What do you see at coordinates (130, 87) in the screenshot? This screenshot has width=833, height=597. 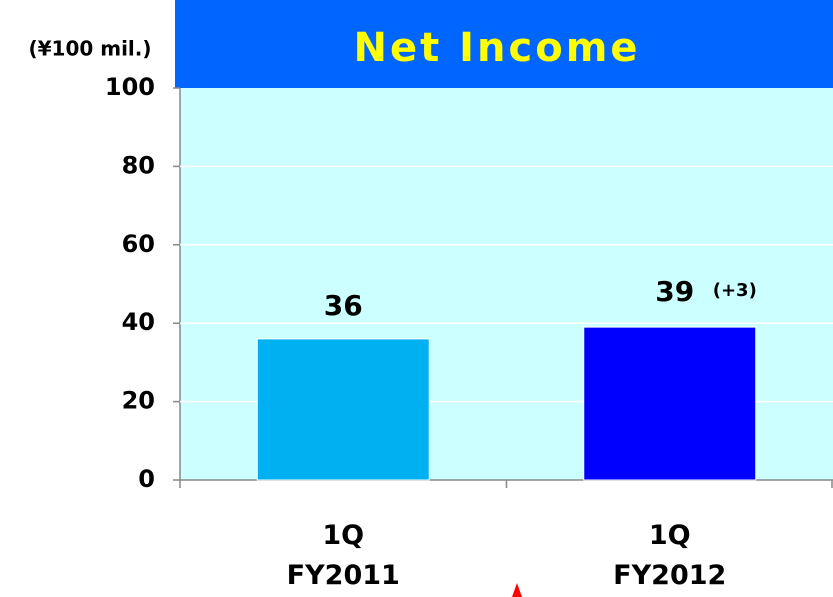 I see `y-tick-label: 100` at bounding box center [130, 87].